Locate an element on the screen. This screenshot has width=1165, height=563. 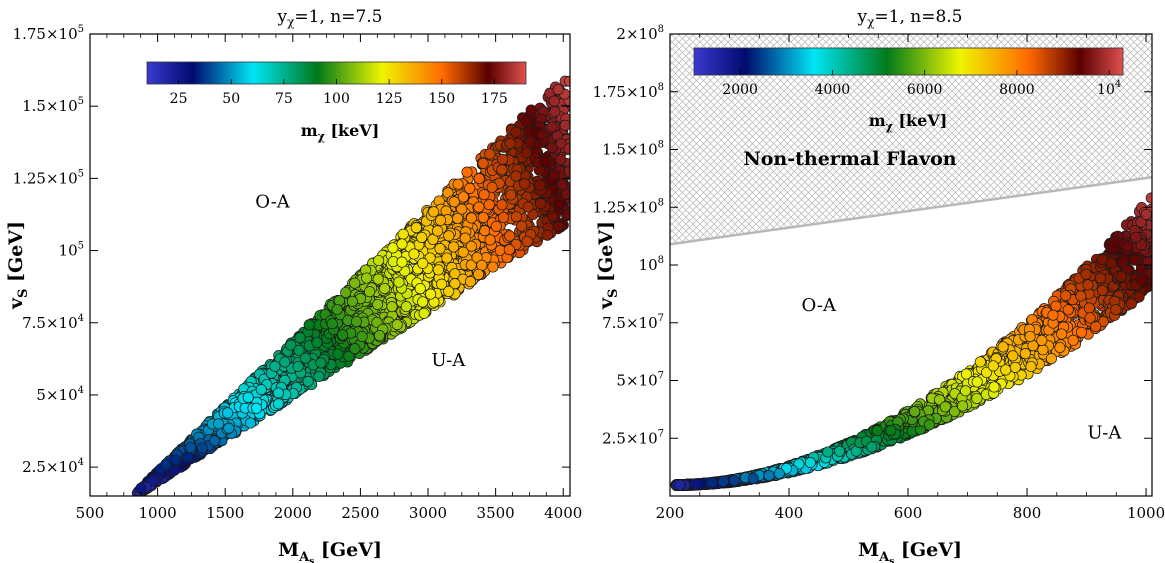
x-tick-label: 3500 is located at coordinates (496, 513).